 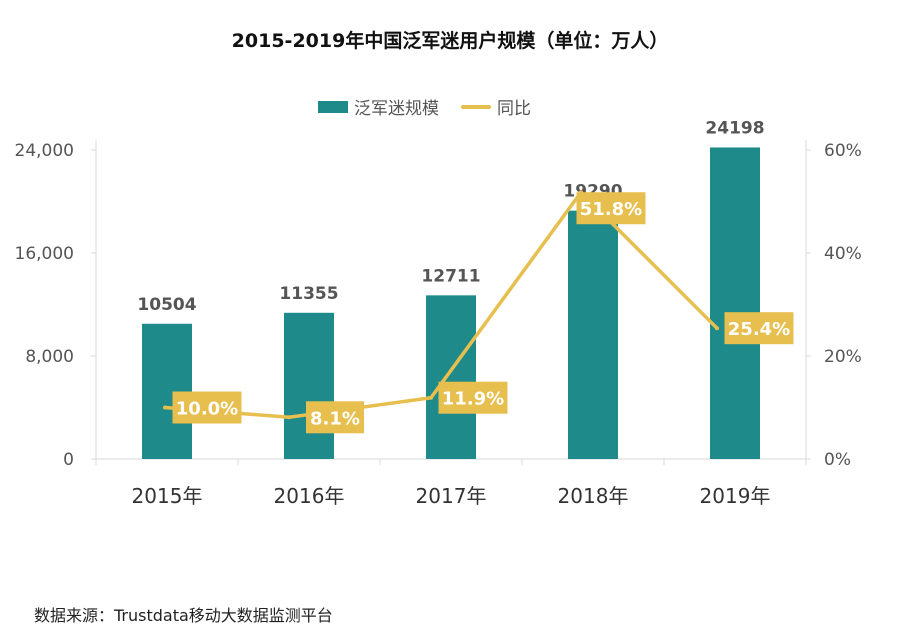 I want to click on legend-line-label: 同比, so click(x=514, y=109).